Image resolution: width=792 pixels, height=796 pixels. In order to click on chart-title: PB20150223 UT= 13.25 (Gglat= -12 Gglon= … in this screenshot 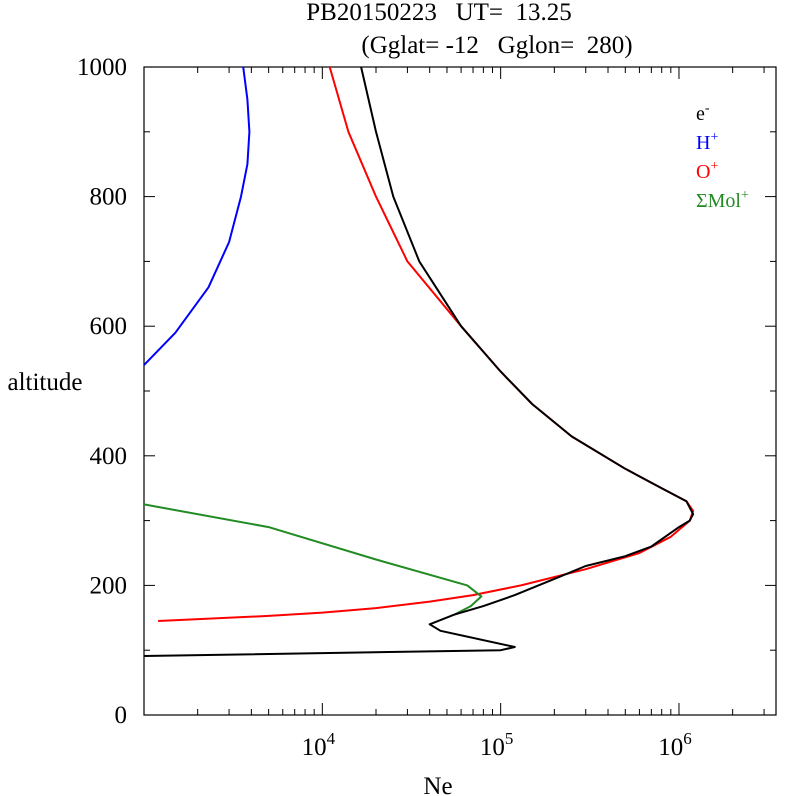, I will do `click(469, 29)`.